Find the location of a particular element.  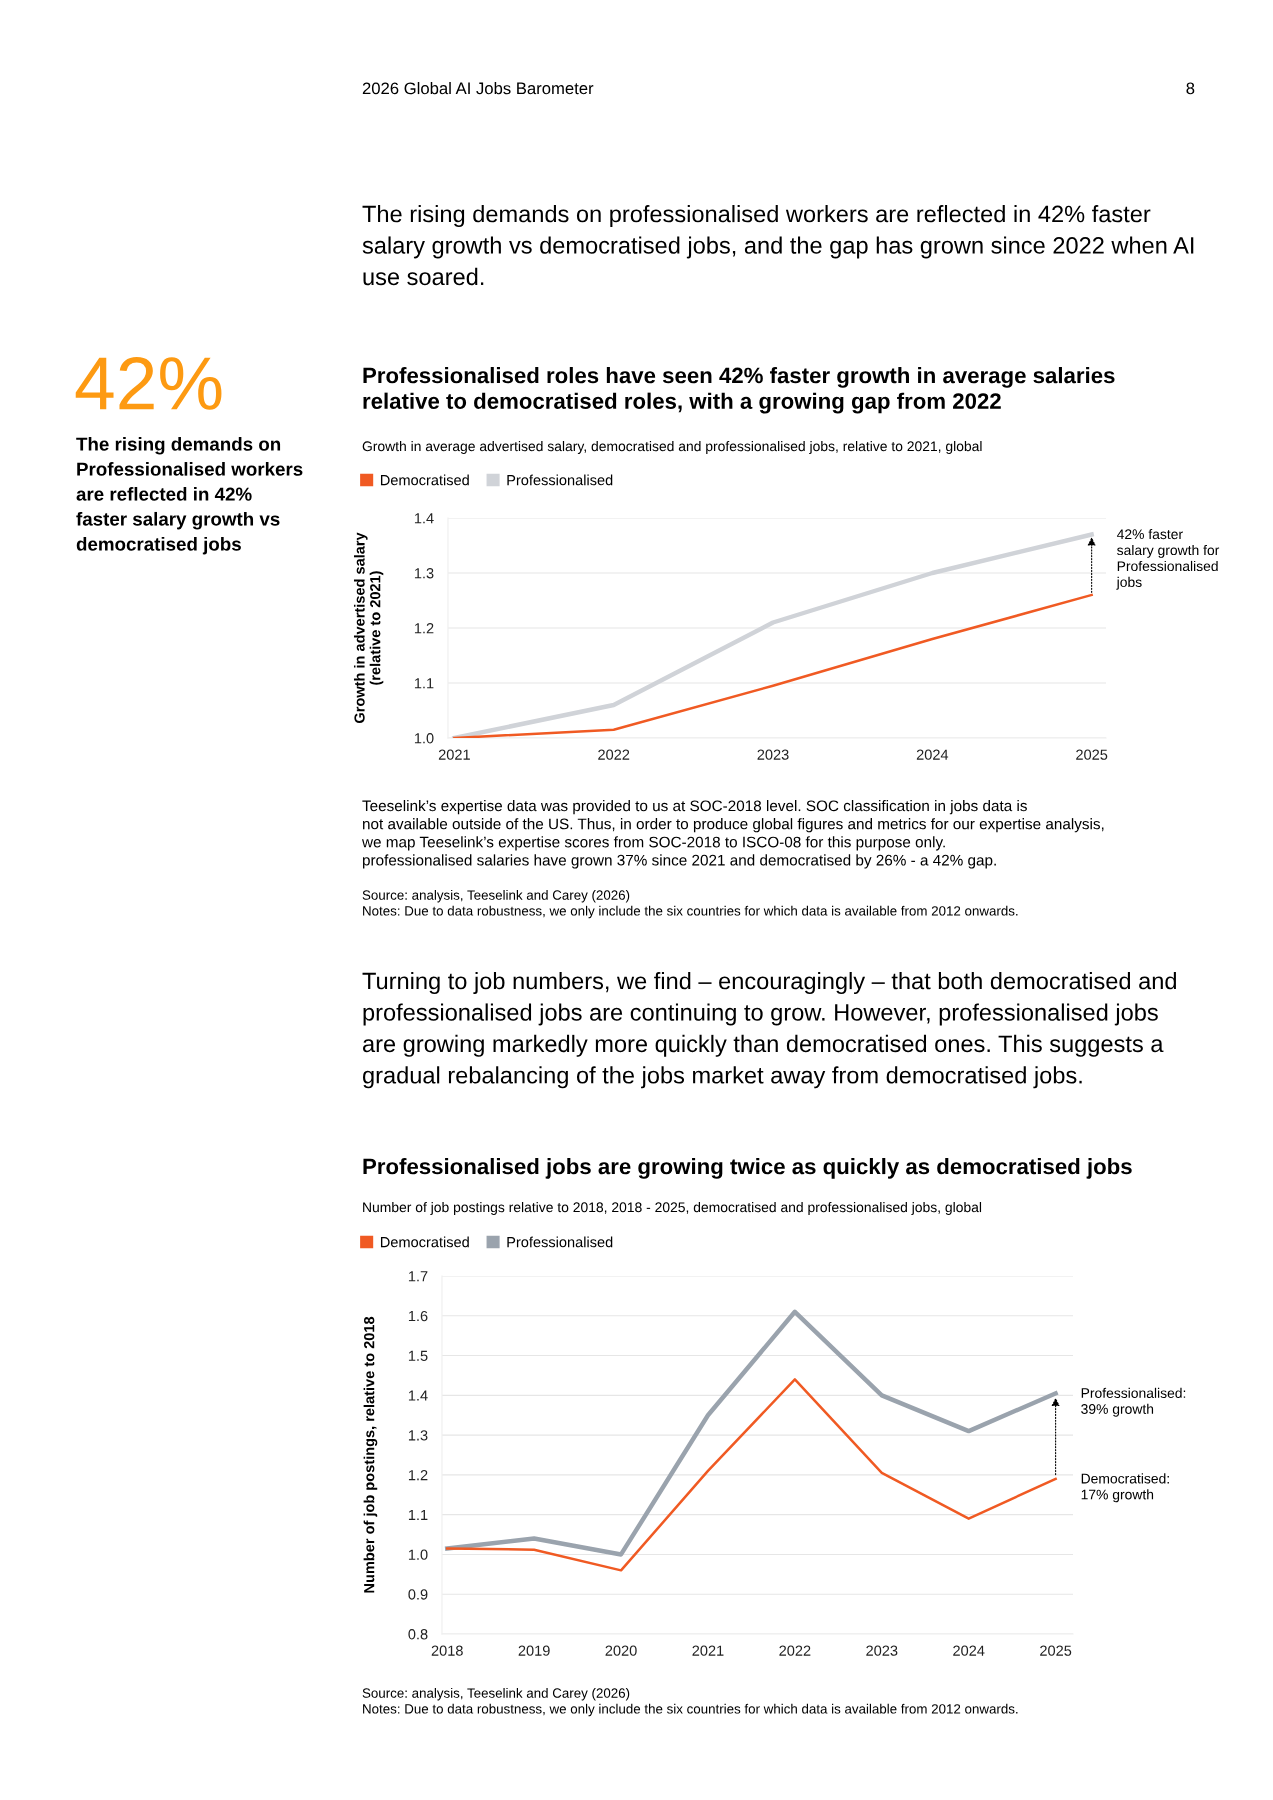

text: 42% is located at coordinates (148, 383).